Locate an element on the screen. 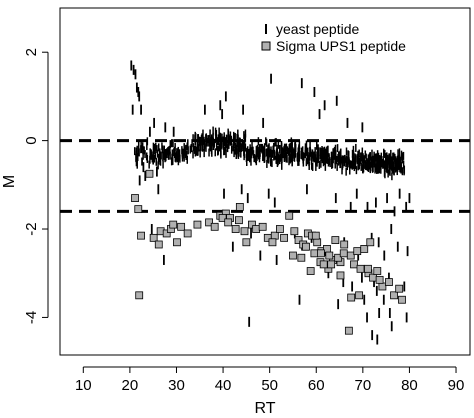  x-axis-label: RT is located at coordinates (264, 408).